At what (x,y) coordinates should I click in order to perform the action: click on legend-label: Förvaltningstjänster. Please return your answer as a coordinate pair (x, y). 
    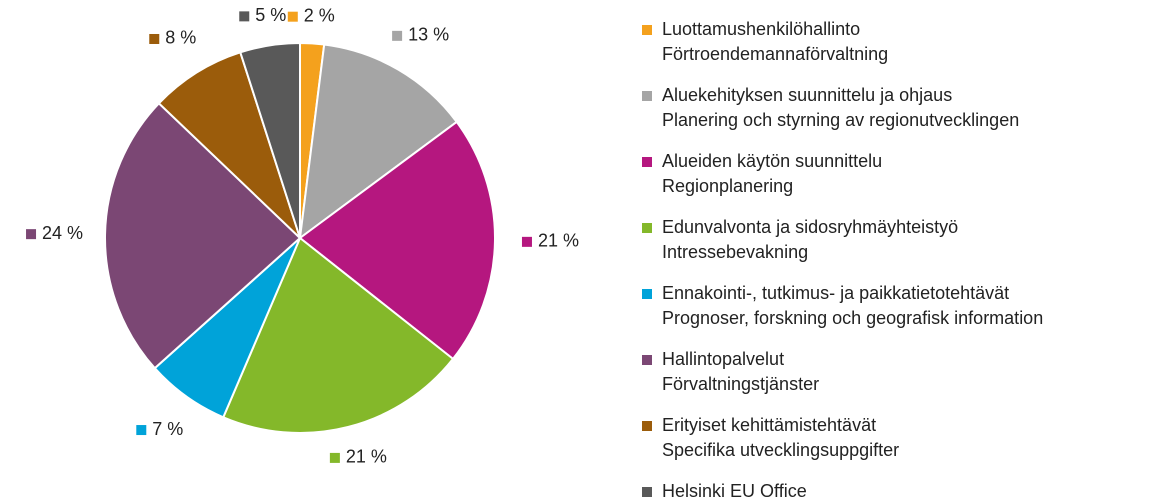
    Looking at the image, I should click on (740, 384).